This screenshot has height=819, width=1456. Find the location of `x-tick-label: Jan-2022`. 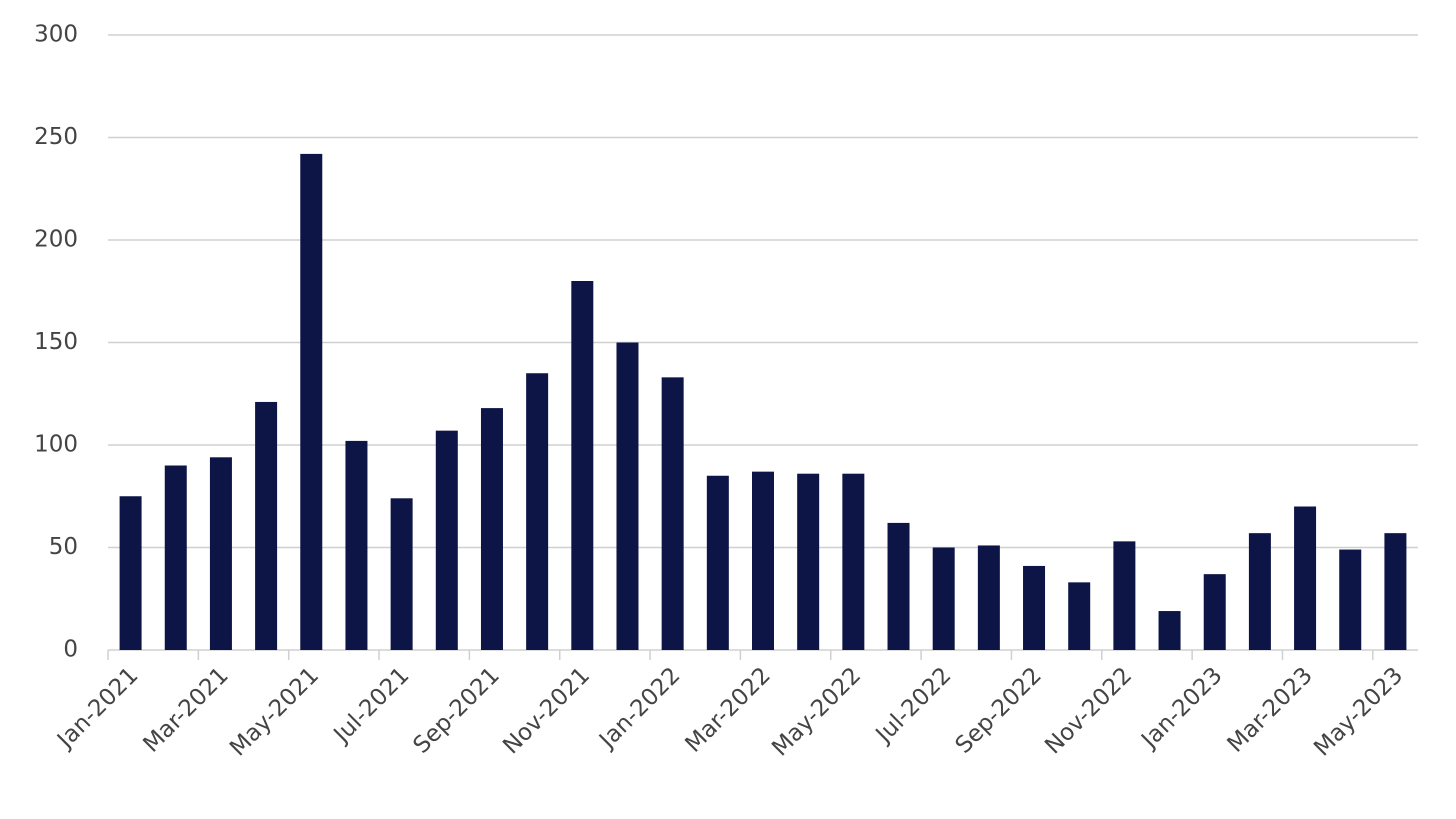

x-tick-label: Jan-2022 is located at coordinates (639, 708).